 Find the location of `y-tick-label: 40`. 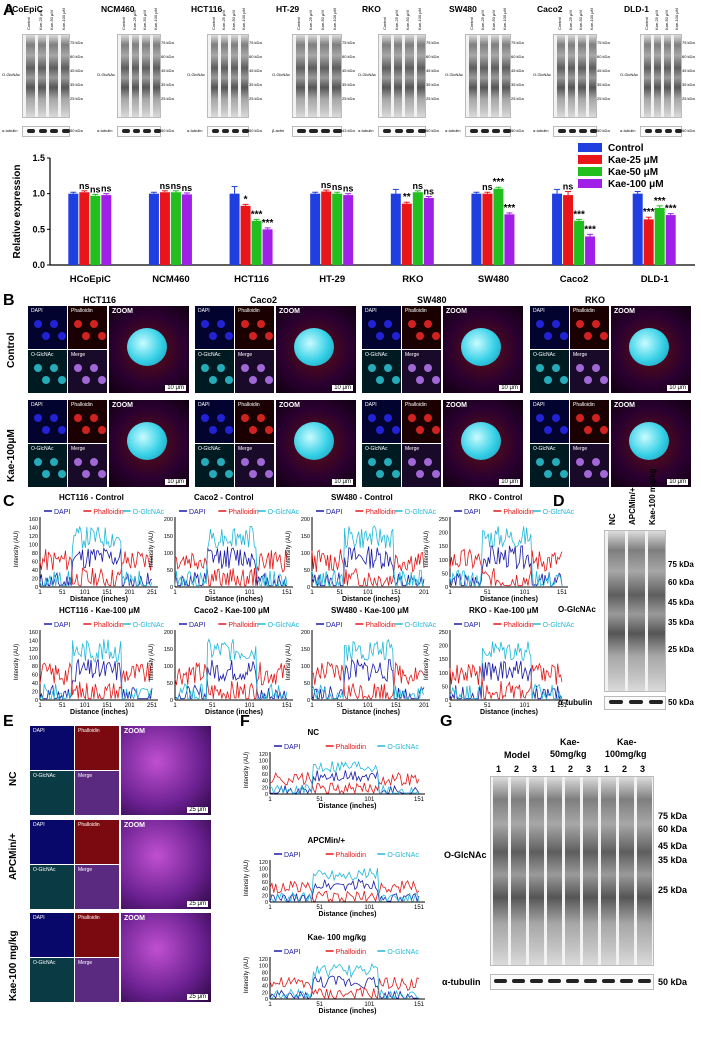

y-tick-label: 40 is located at coordinates (35, 684).